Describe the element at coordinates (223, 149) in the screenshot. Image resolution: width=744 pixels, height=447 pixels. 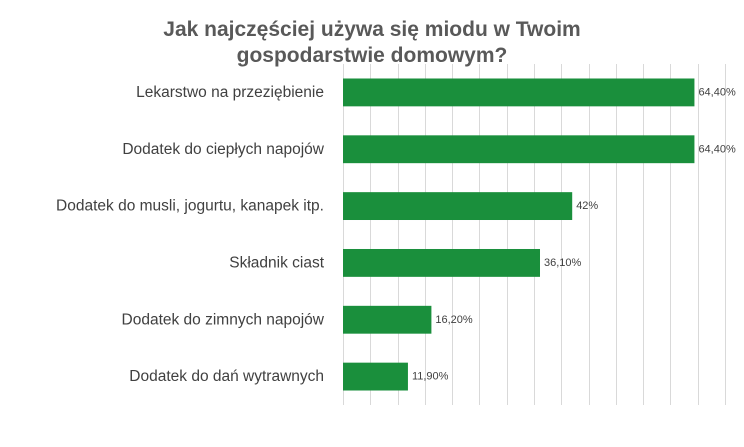
I see `category-label: Dodatek do ciepłych napojów` at that location.